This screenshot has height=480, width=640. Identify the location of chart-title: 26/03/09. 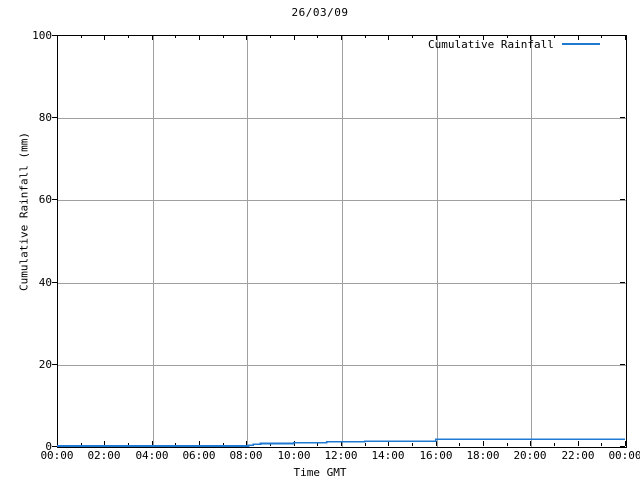
(320, 12).